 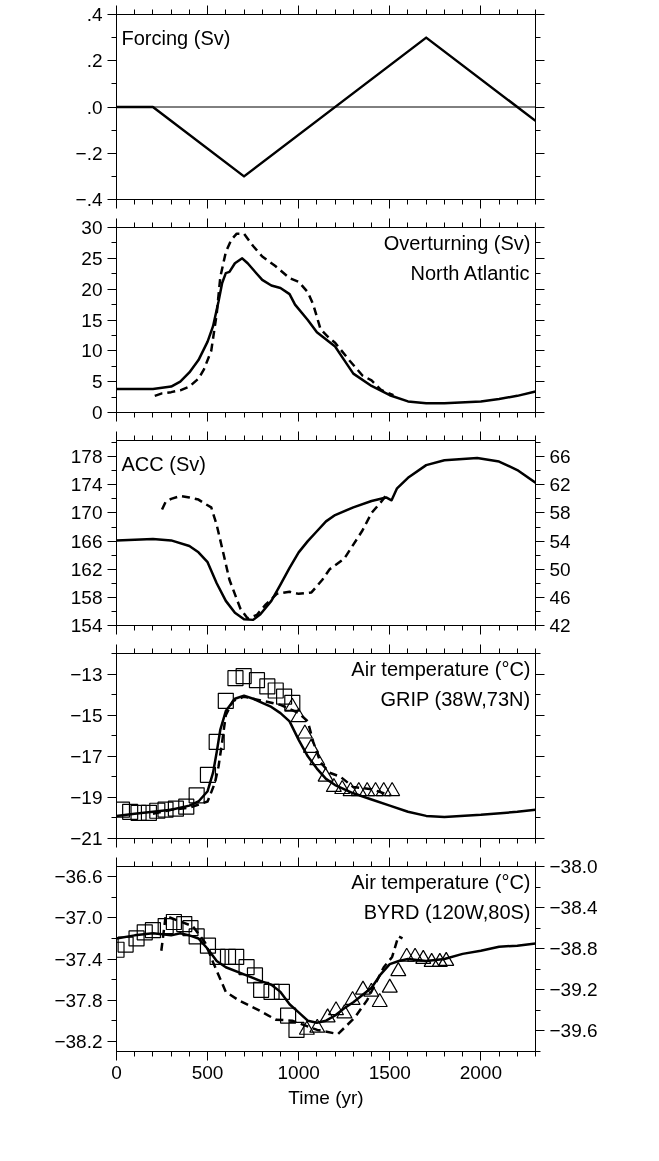 I want to click on y-tick-label: 20, so click(x=92, y=289).